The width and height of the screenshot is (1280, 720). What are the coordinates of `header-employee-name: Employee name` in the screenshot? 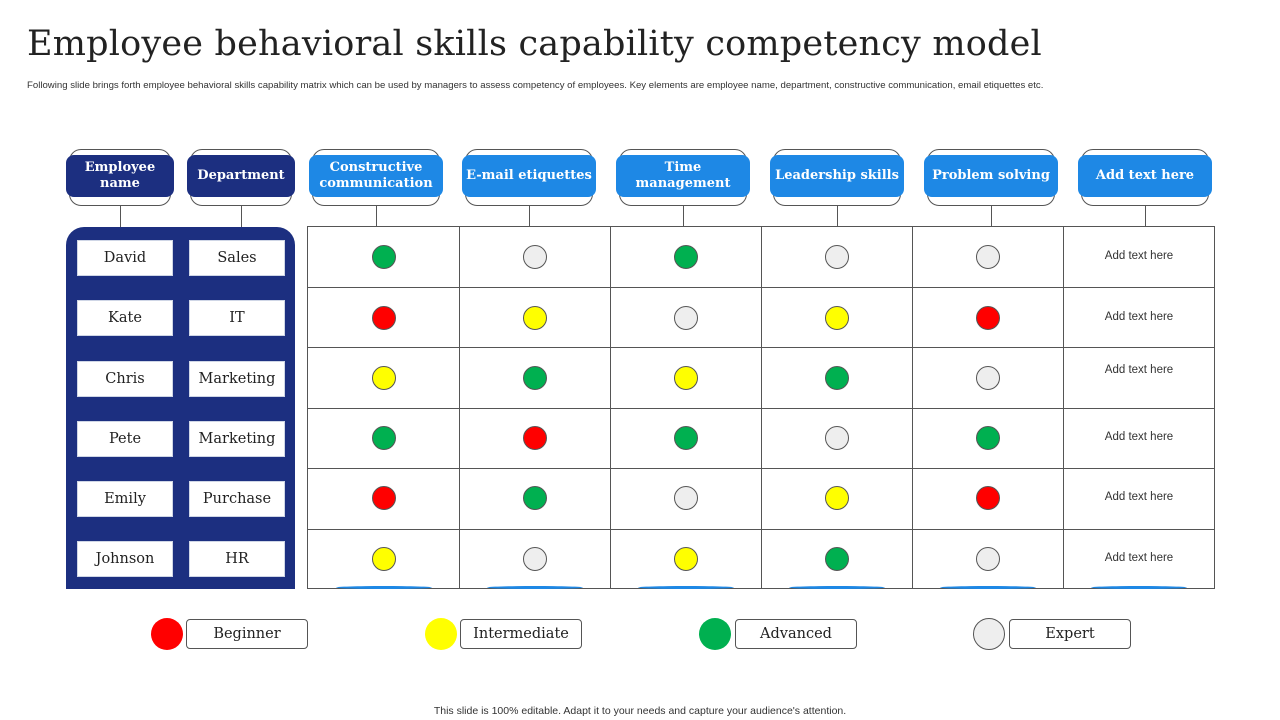 It's located at (120, 177).